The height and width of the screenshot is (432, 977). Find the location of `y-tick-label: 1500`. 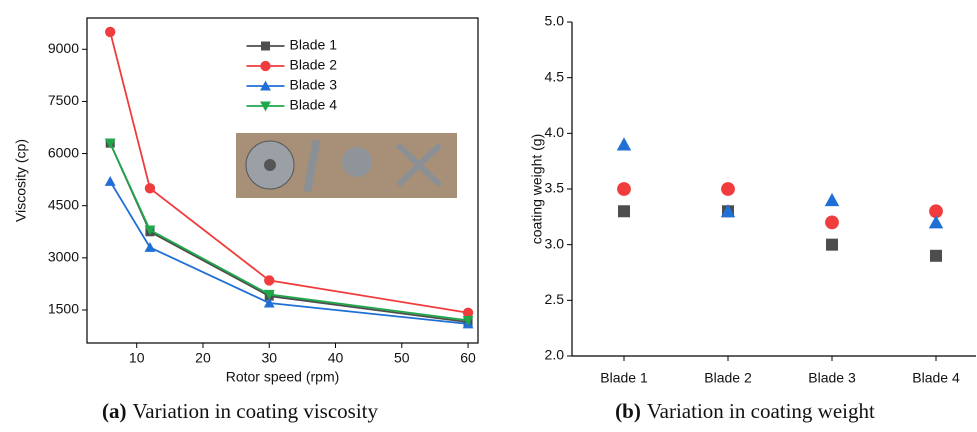

y-tick-label: 1500 is located at coordinates (63, 309).